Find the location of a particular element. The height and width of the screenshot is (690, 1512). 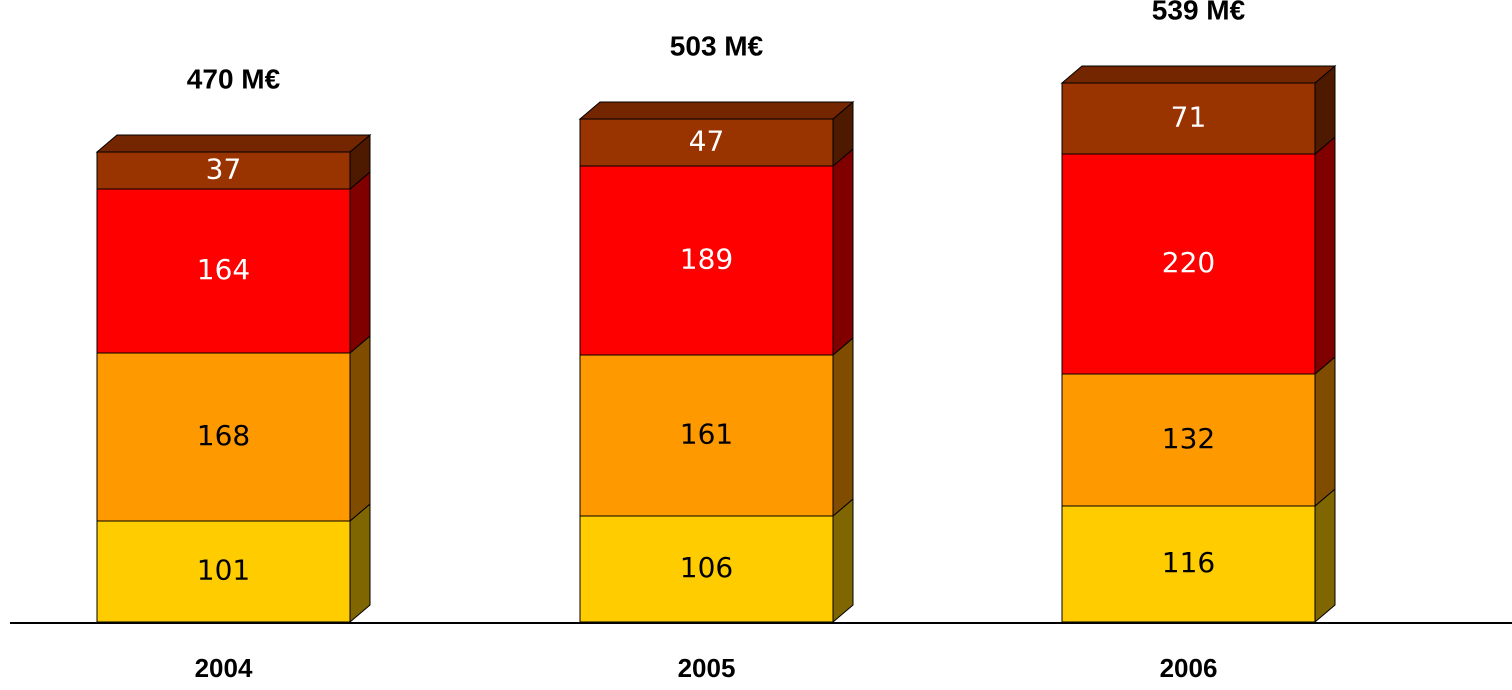

segment-label: 47 is located at coordinates (707, 141).